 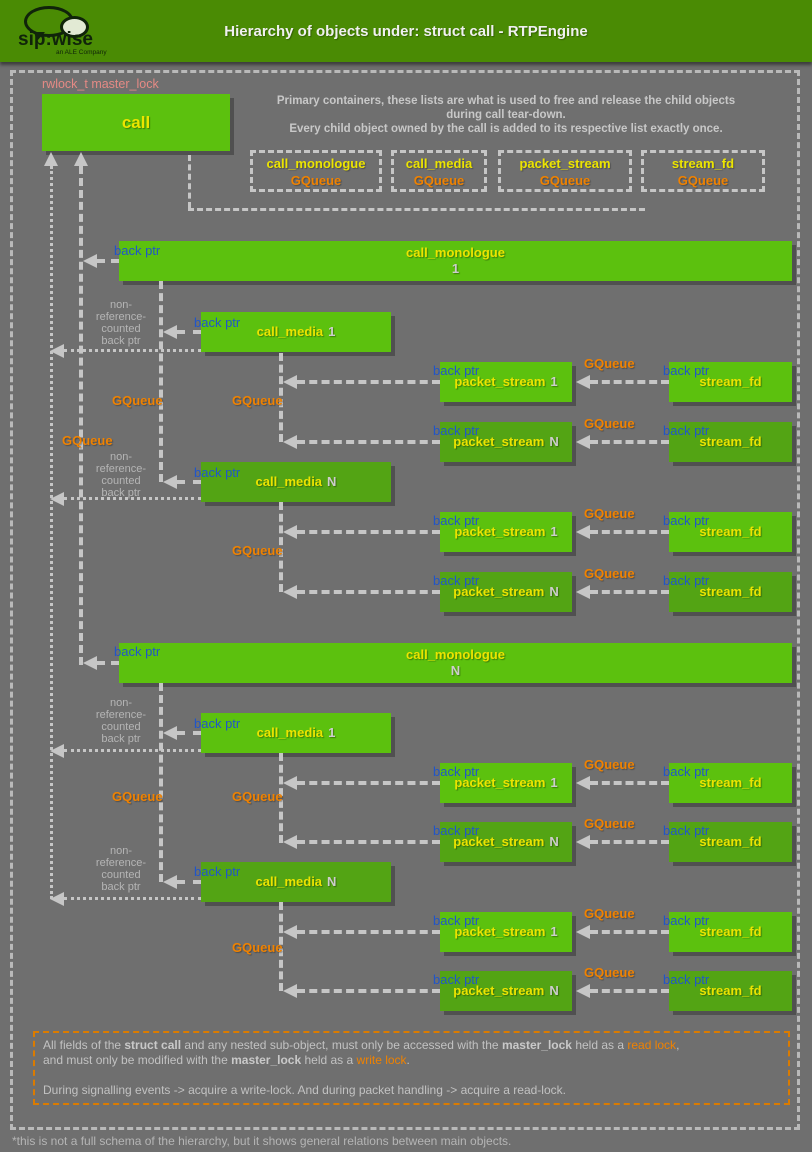 I want to click on queue-box-name: call_media, so click(x=439, y=163).